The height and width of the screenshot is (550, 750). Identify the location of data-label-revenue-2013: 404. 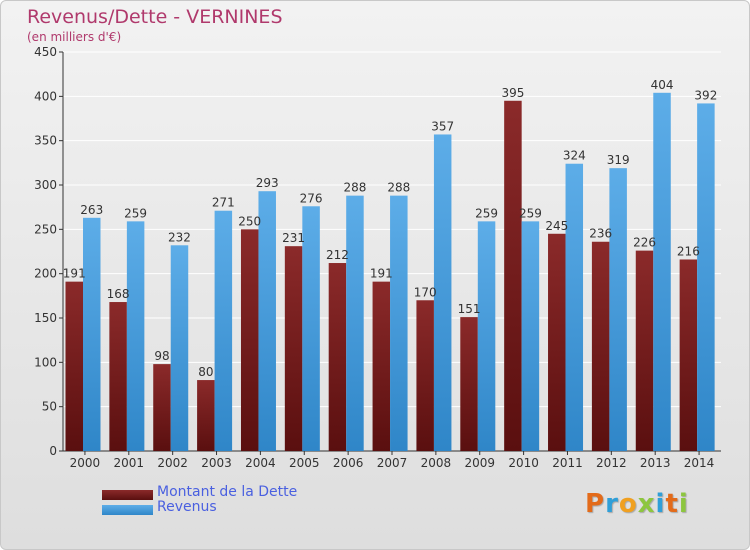
(662, 85).